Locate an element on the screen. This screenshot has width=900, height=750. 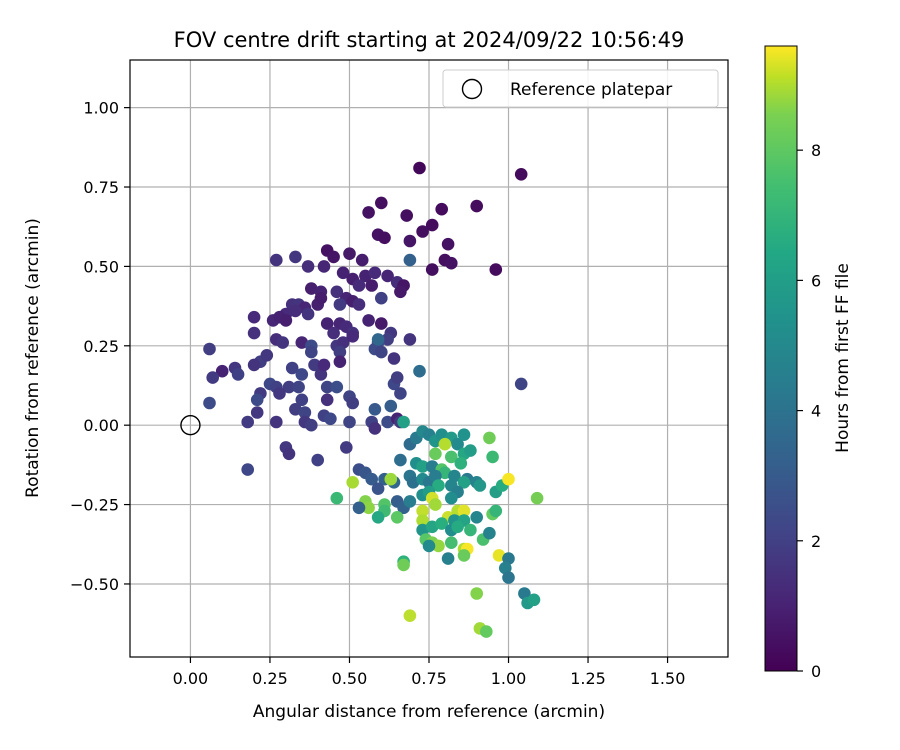
colorbar-tick-label: 2 is located at coordinates (816, 541).